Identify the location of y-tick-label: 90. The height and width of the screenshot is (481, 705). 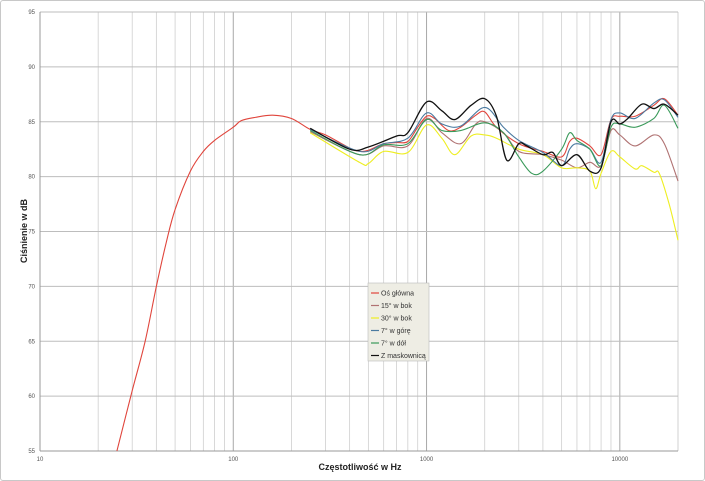
(31, 68).